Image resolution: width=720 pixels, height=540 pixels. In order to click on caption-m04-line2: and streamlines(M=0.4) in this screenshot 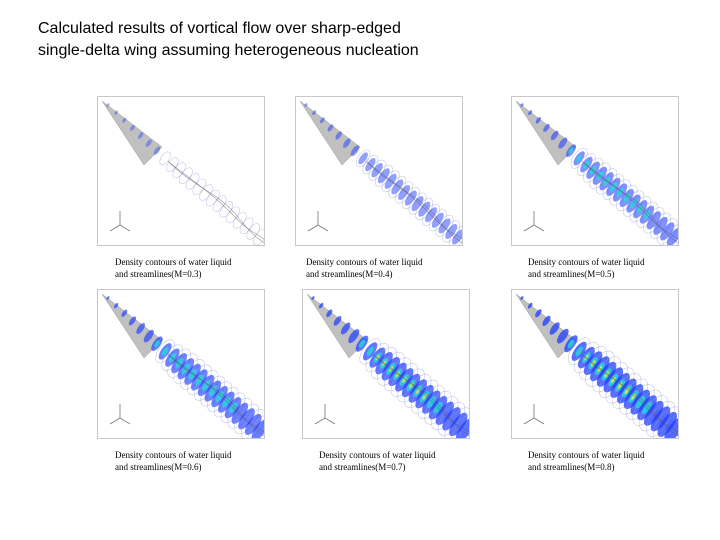, I will do `click(349, 274)`.